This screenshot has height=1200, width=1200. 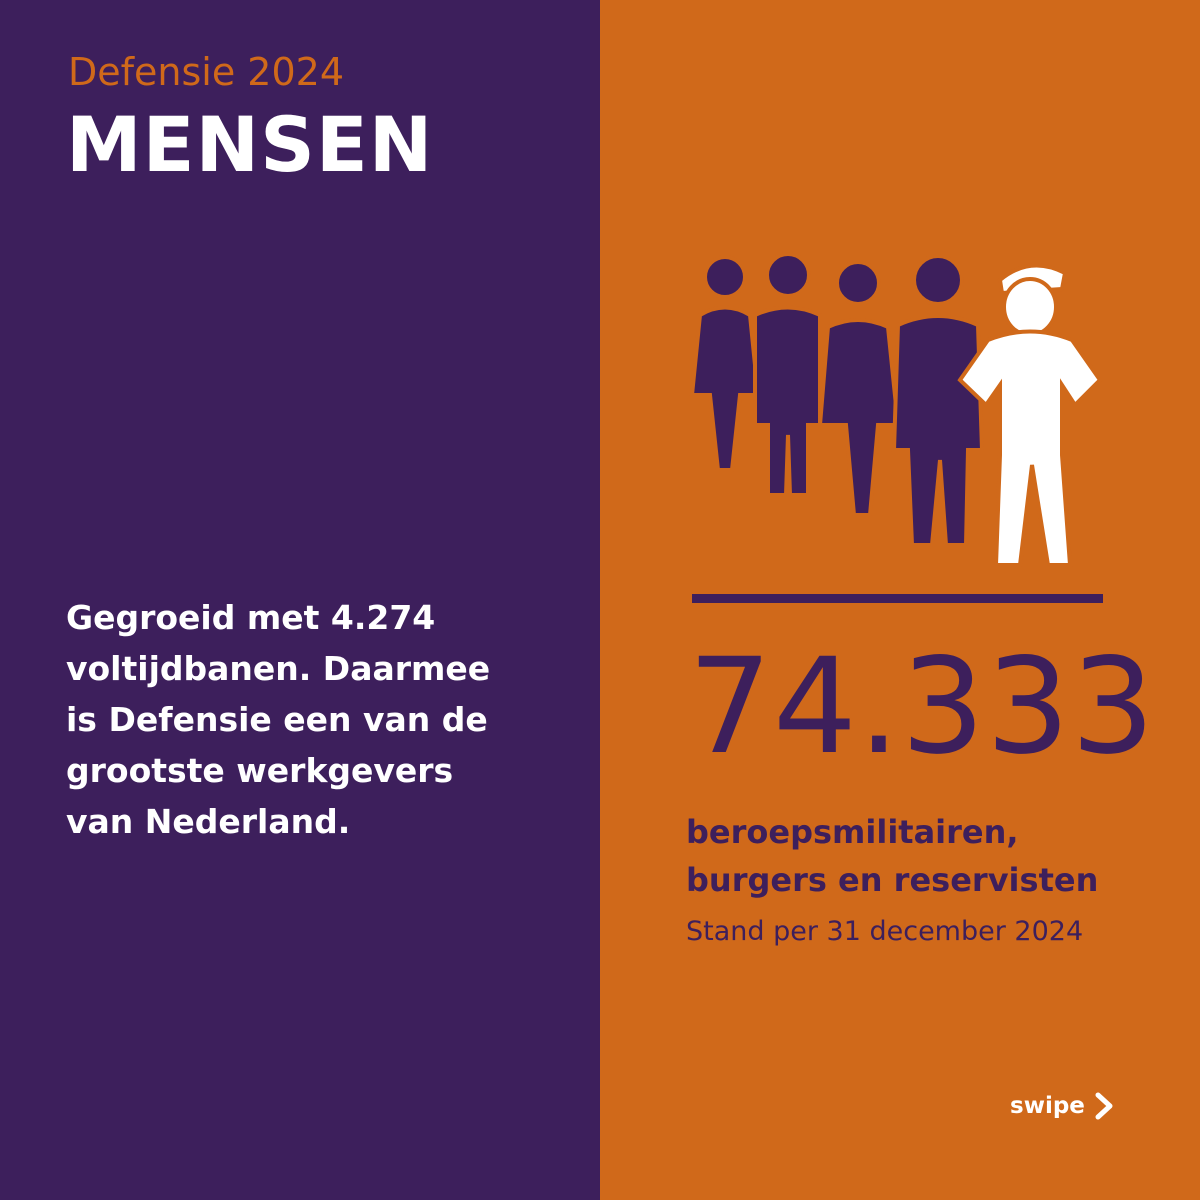 What do you see at coordinates (1104, 1106) in the screenshot?
I see `chevron-right-icon` at bounding box center [1104, 1106].